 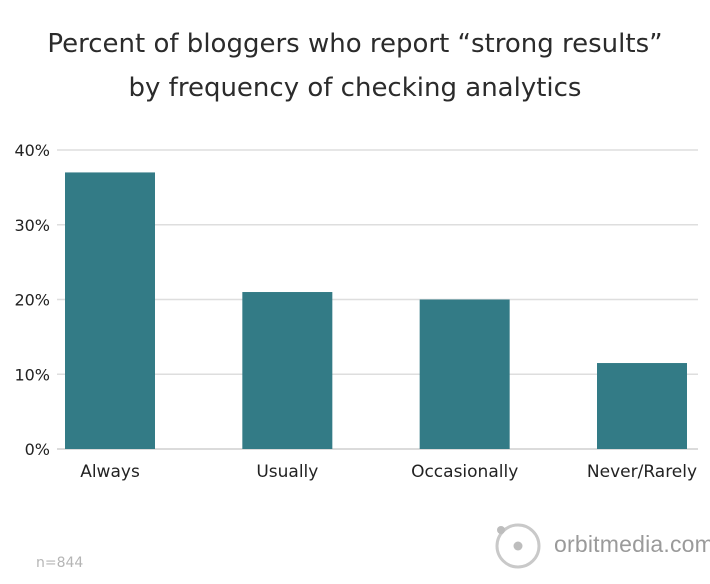 What do you see at coordinates (32, 225) in the screenshot?
I see `y-tick-label: 30%` at bounding box center [32, 225].